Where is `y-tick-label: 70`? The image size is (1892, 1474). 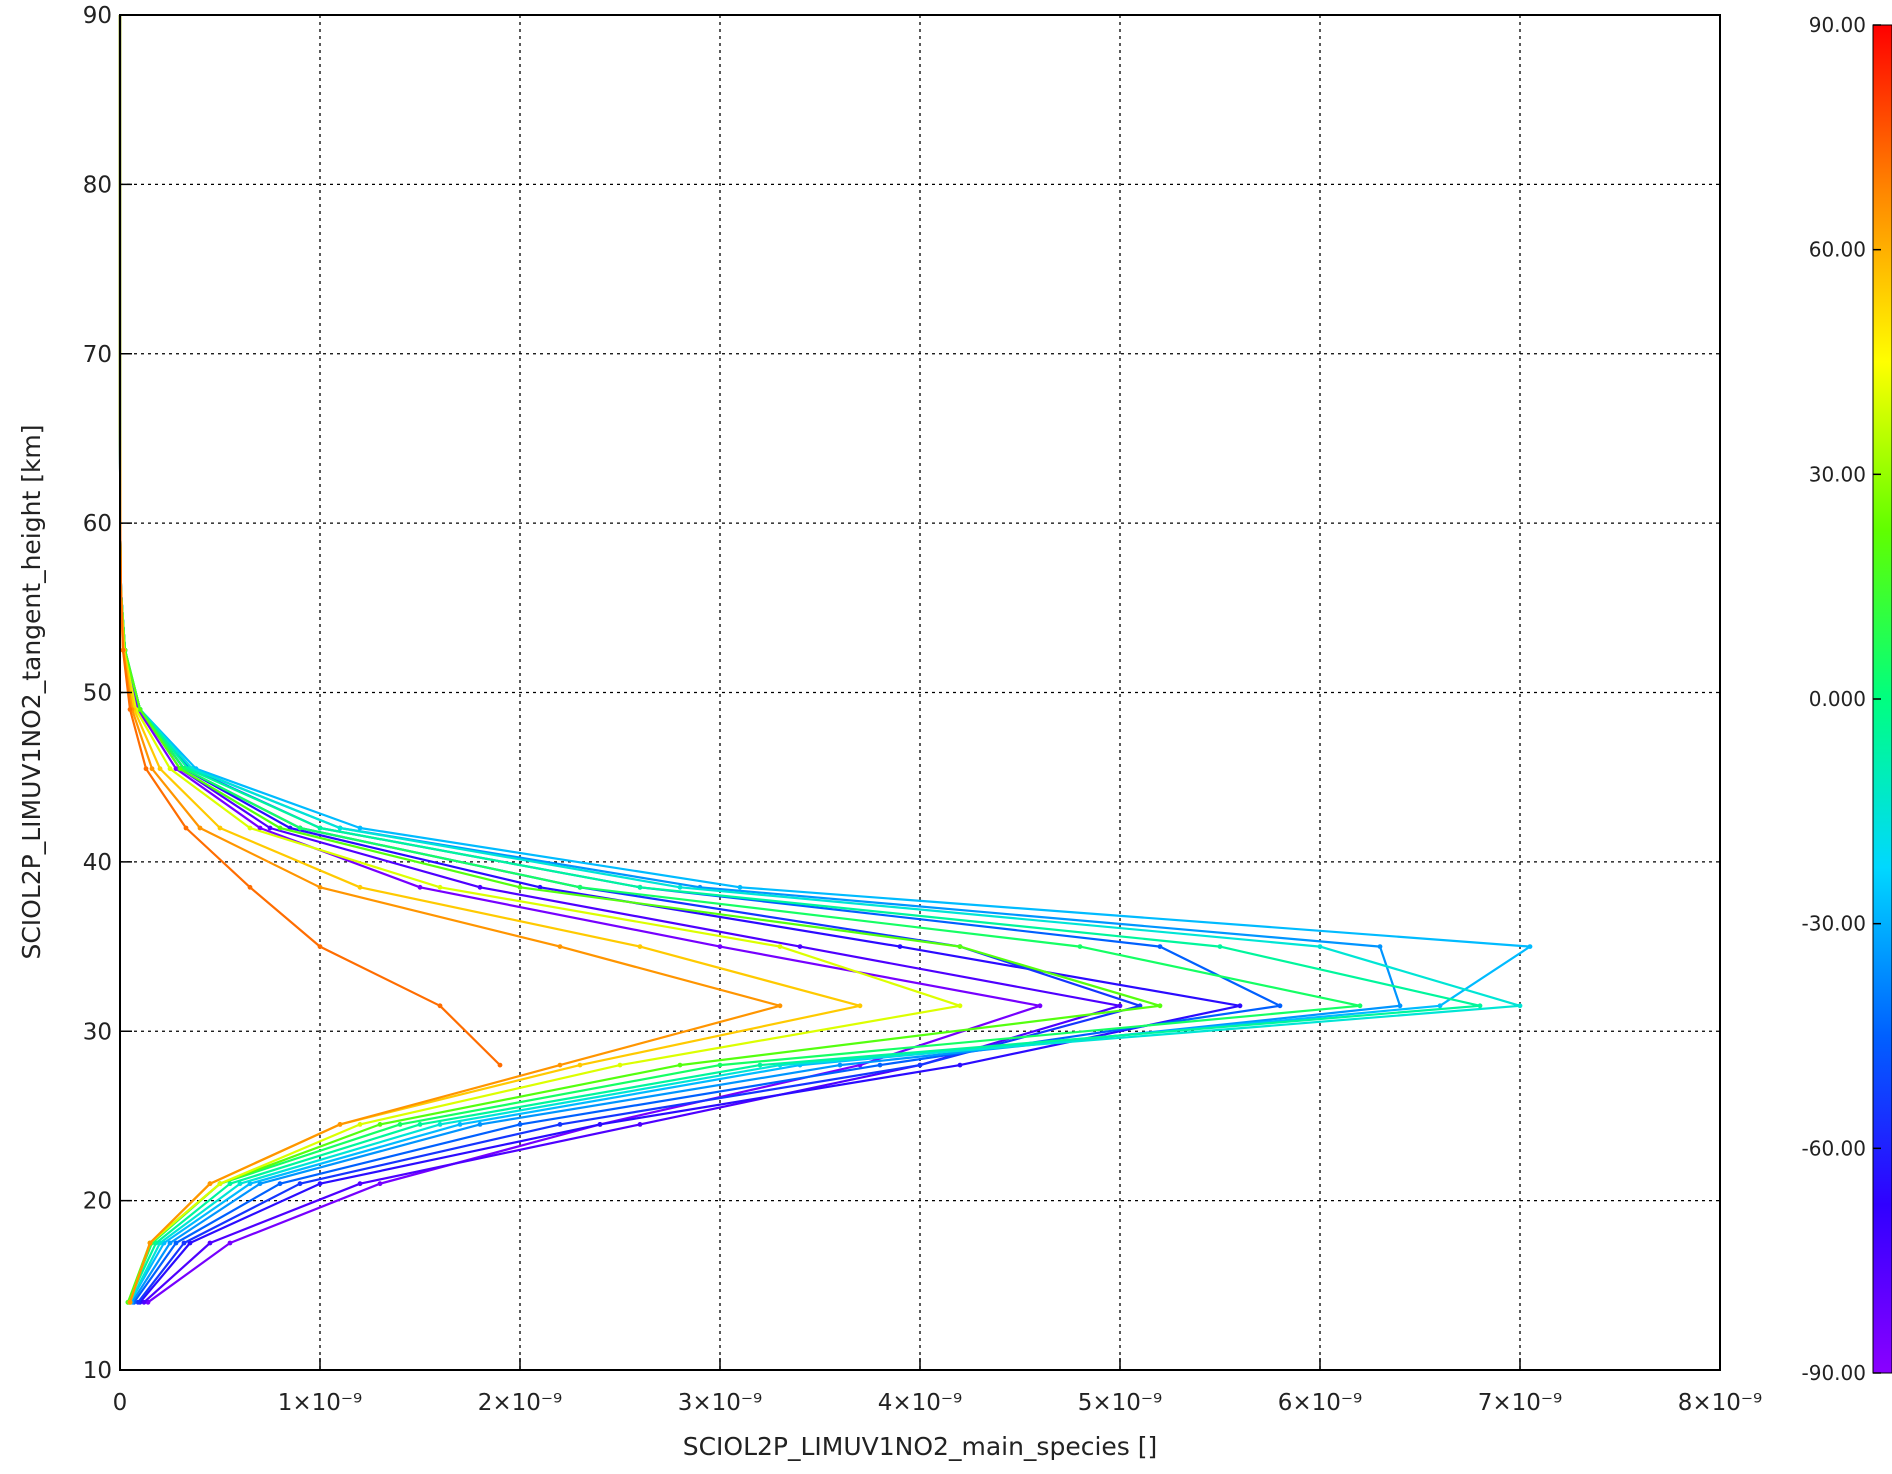 y-tick-label: 70 is located at coordinates (97, 355).